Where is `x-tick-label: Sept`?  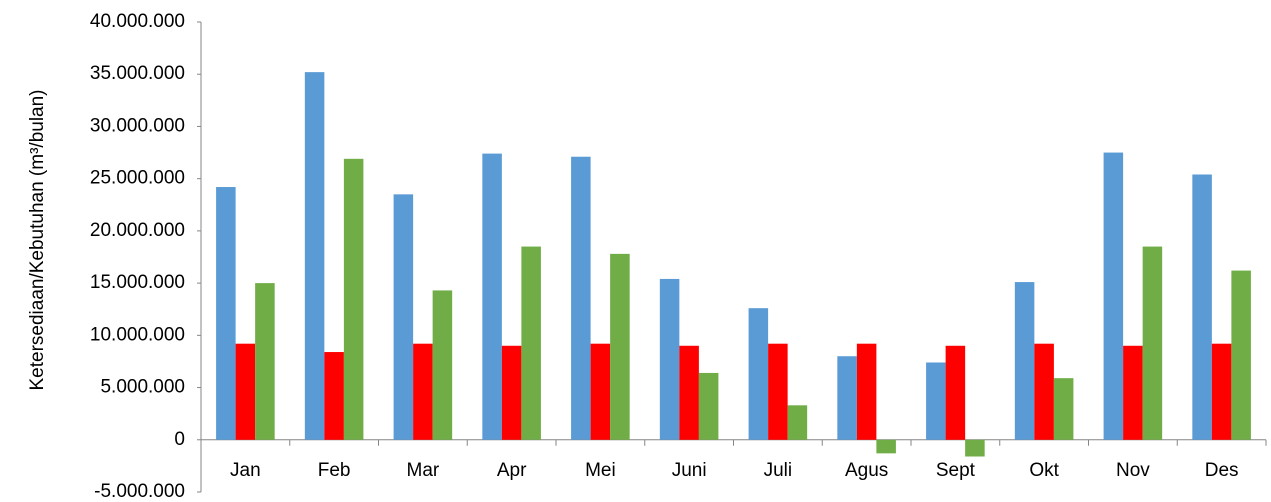 x-tick-label: Sept is located at coordinates (956, 470).